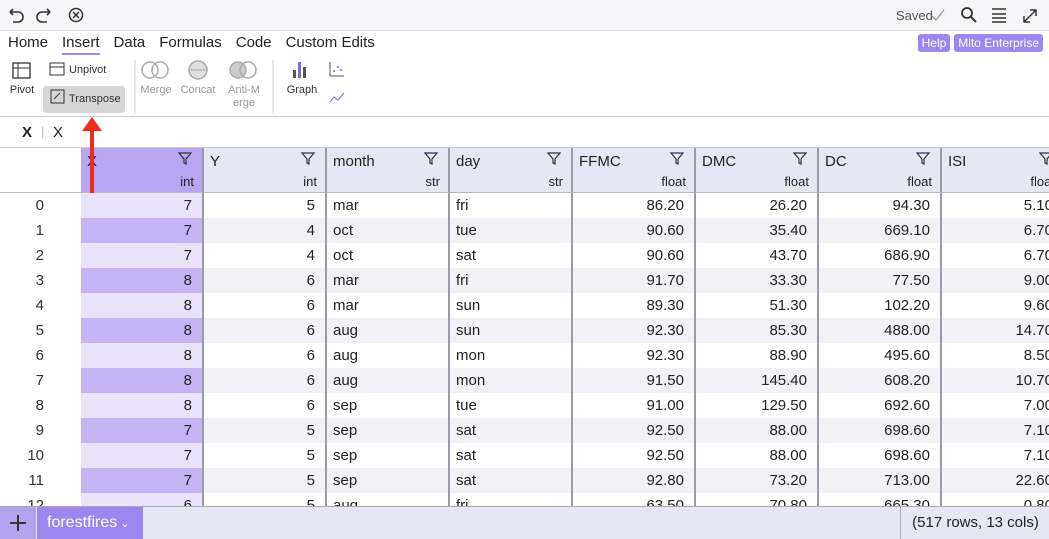 This screenshot has height=539, width=1049. Describe the element at coordinates (634, 499) in the screenshot. I see `table-cell: 63.50` at that location.